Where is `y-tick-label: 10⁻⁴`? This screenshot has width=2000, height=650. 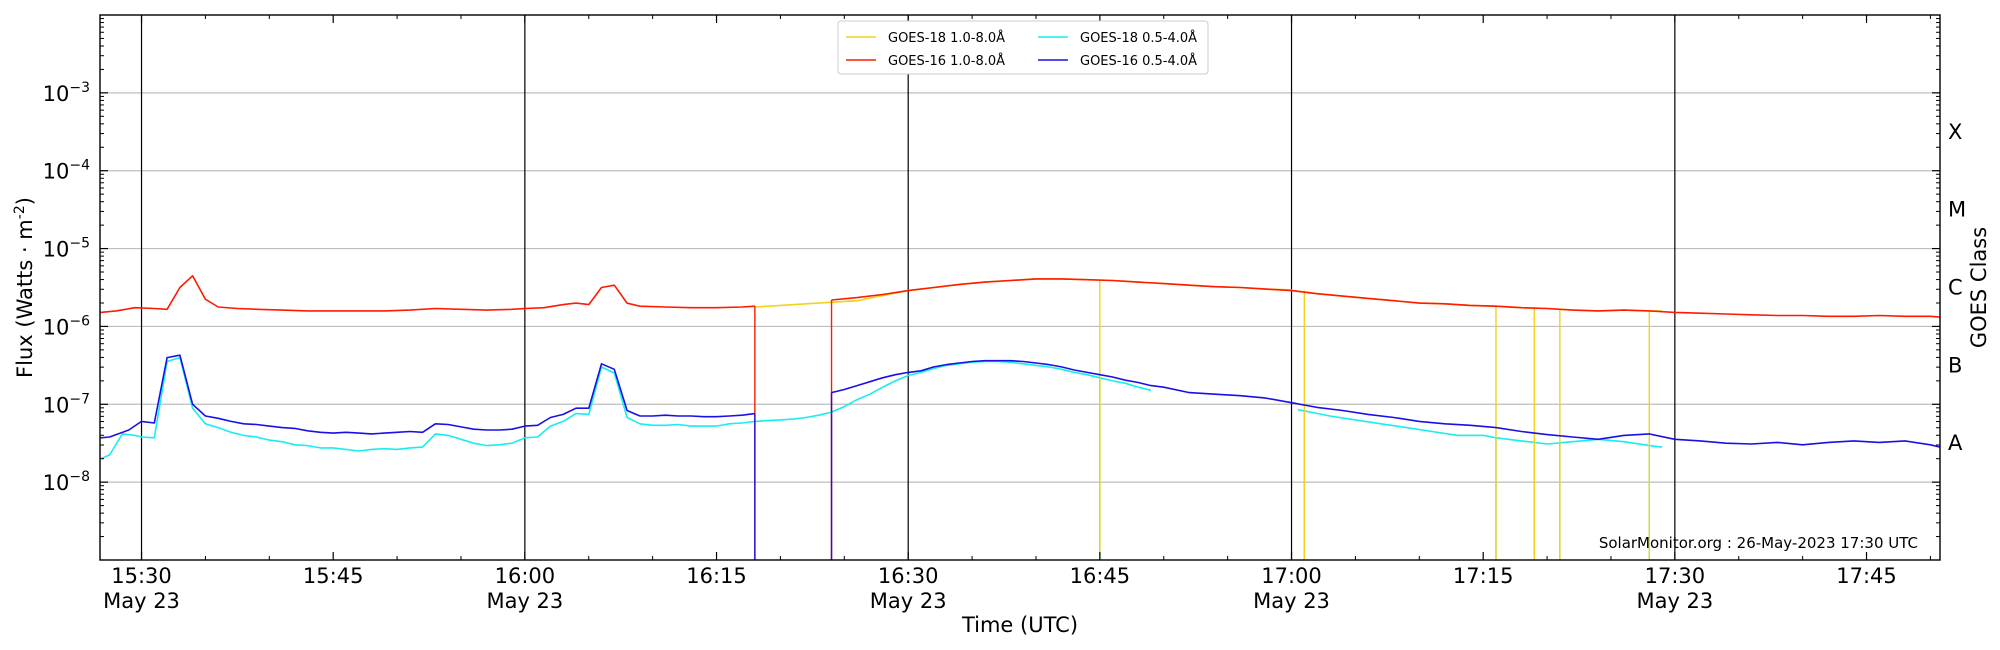
y-tick-label: 10⁻⁴ is located at coordinates (66, 171).